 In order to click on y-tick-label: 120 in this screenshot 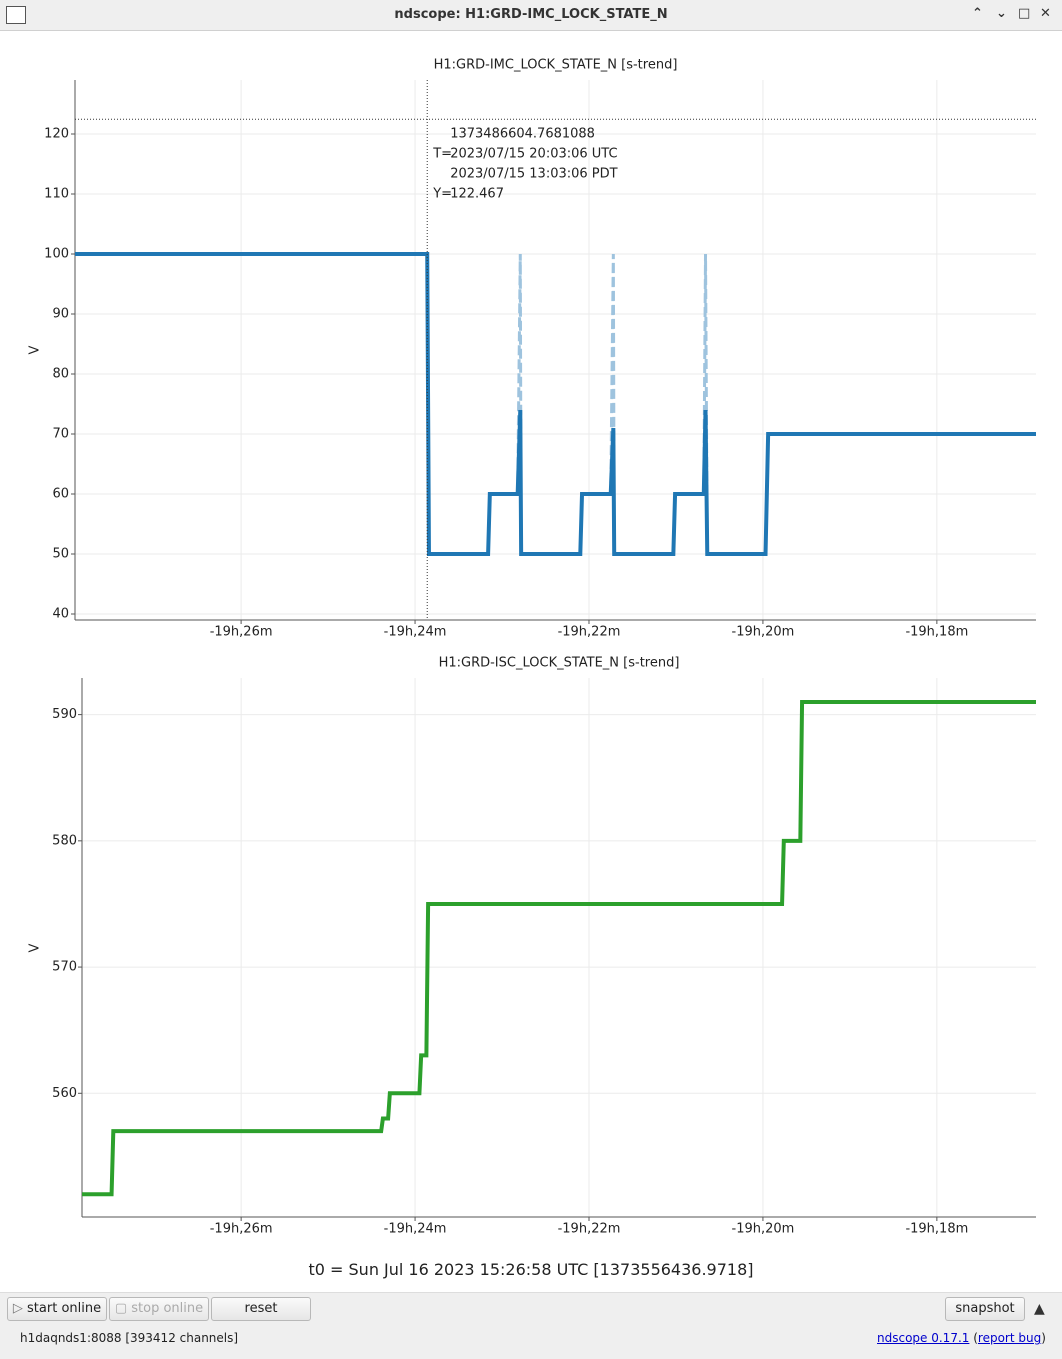, I will do `click(56, 134)`.